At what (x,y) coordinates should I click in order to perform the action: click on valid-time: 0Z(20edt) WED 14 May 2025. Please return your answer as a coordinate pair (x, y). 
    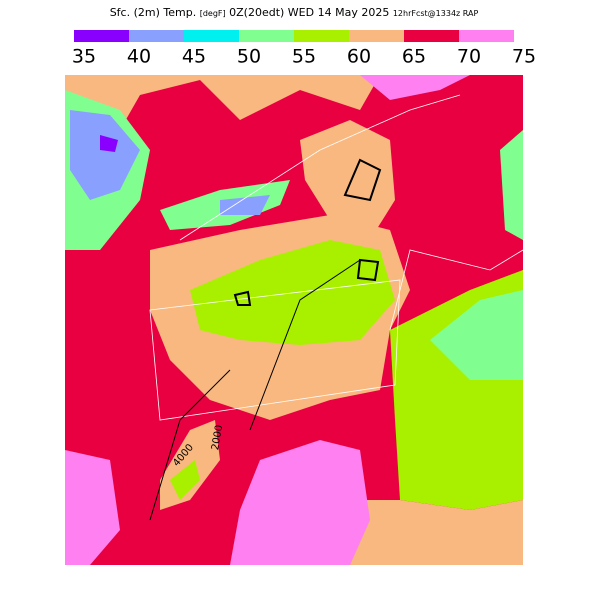
    Looking at the image, I should click on (309, 12).